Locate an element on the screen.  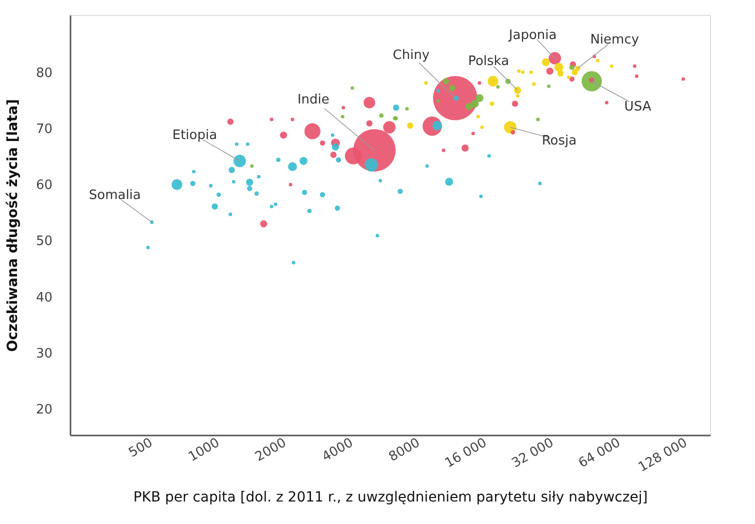
annotation: Rosja is located at coordinates (559, 140).